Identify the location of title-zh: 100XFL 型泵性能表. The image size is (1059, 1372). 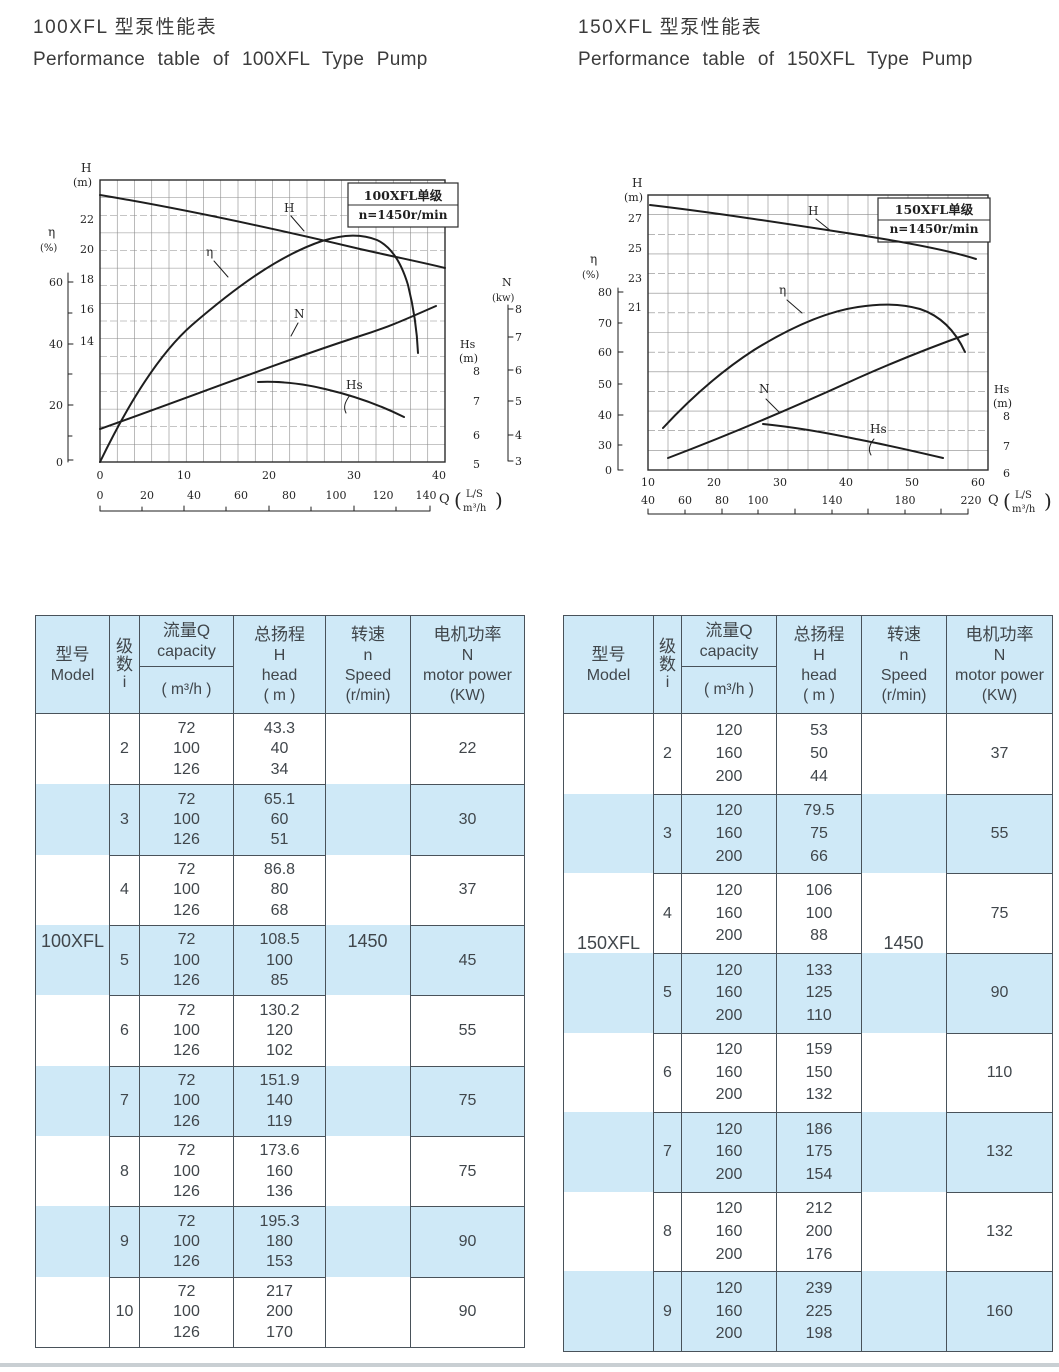
(125, 27).